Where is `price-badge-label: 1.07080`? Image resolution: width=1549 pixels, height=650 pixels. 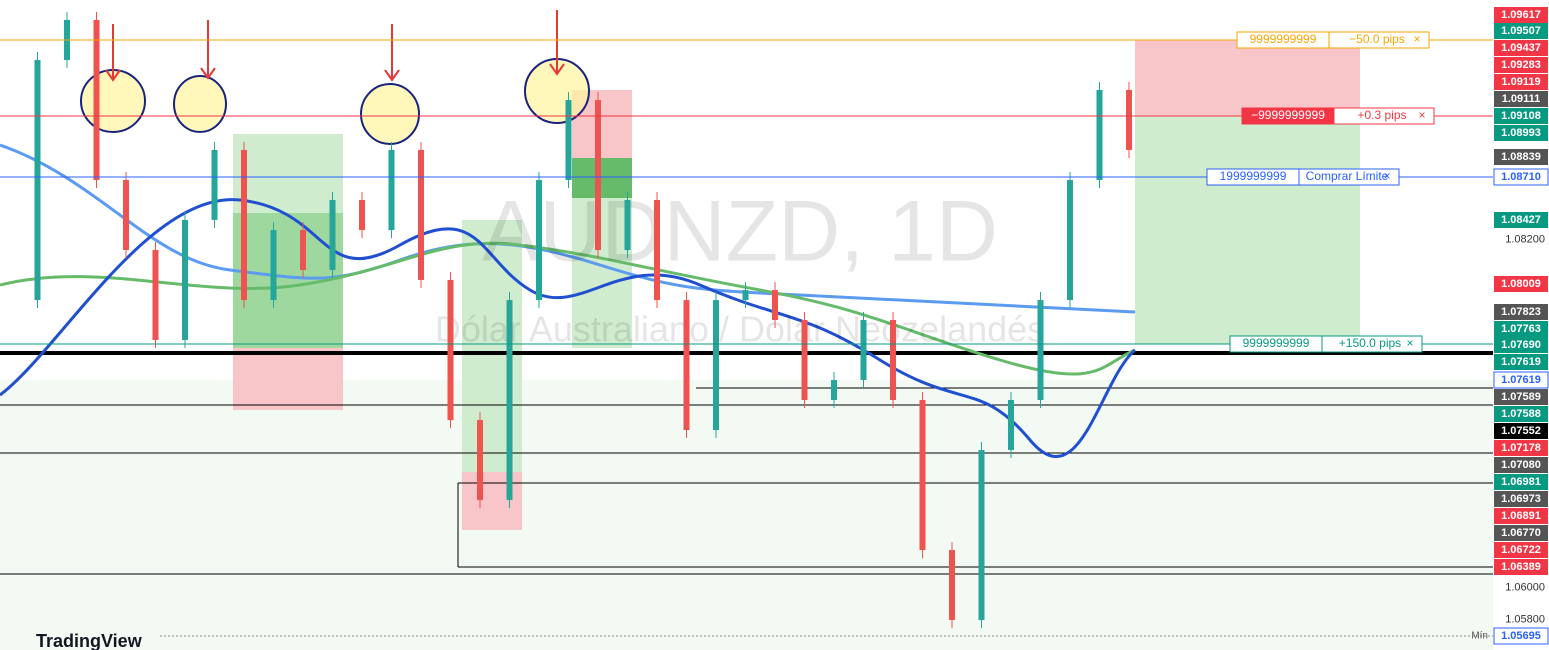
price-badge-label: 1.07080 is located at coordinates (1521, 465).